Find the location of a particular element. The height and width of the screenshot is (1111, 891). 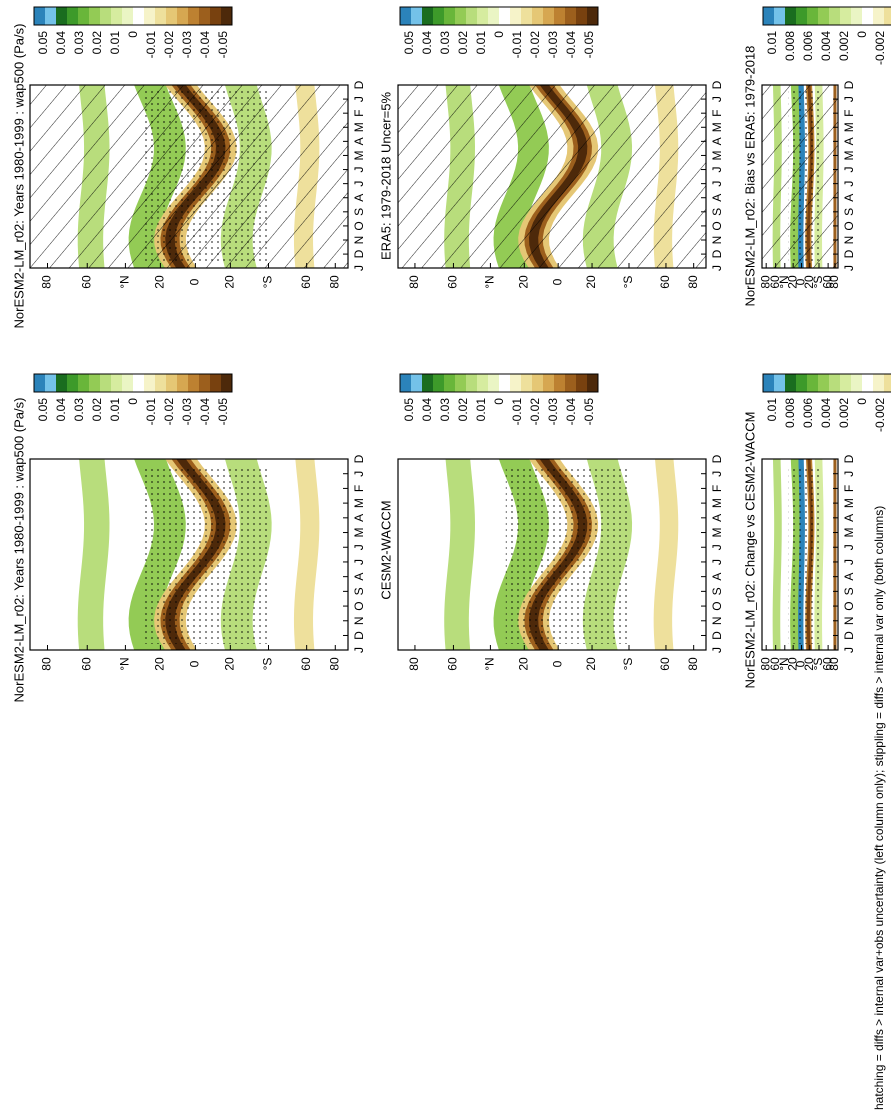

month-tick-label: N is located at coordinates (359, 620).